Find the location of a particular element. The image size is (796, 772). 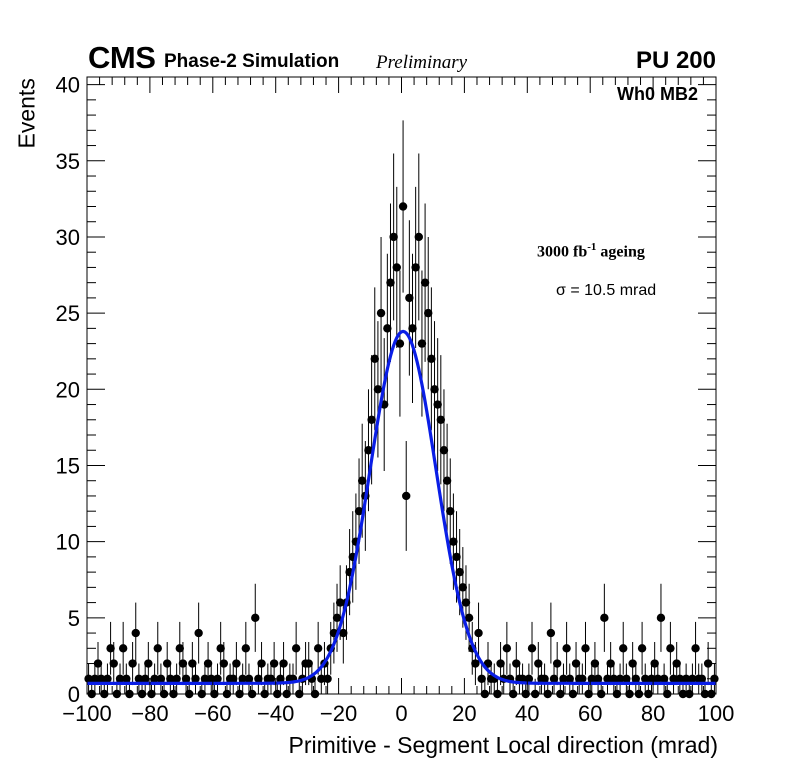

sigma-label: σ = 10.5 mrad is located at coordinates (606, 290).